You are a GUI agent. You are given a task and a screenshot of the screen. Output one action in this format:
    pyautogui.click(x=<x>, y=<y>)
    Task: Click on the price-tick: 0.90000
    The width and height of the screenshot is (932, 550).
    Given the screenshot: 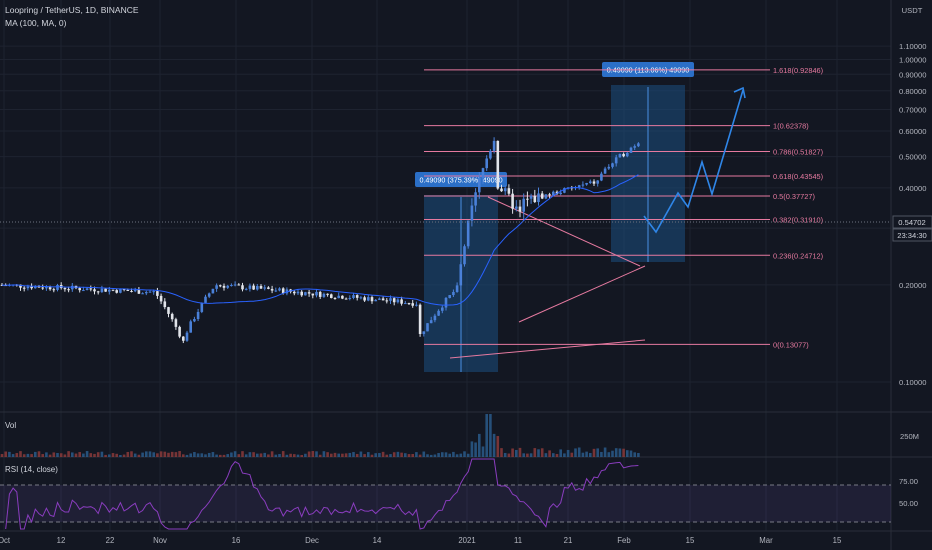 What is the action you would take?
    pyautogui.click(x=912, y=74)
    